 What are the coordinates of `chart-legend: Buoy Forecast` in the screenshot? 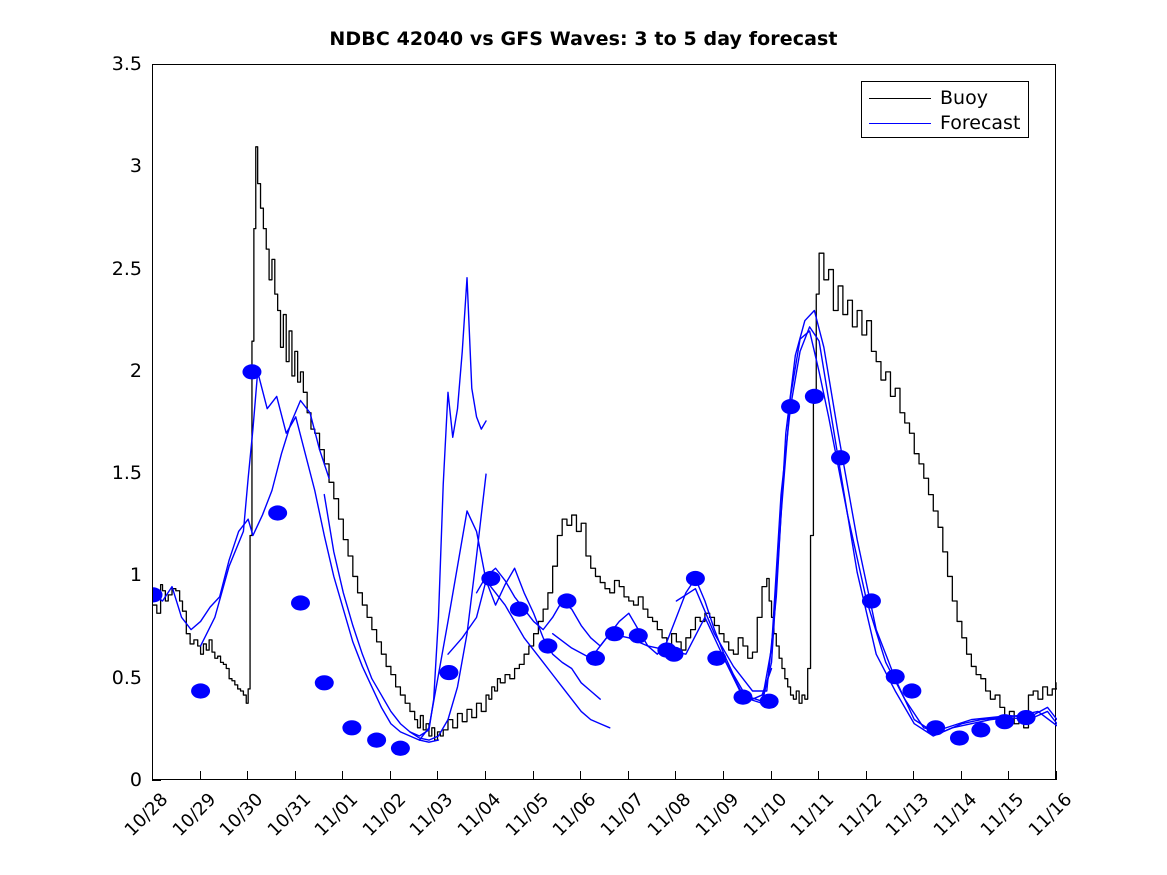 It's located at (945, 109).